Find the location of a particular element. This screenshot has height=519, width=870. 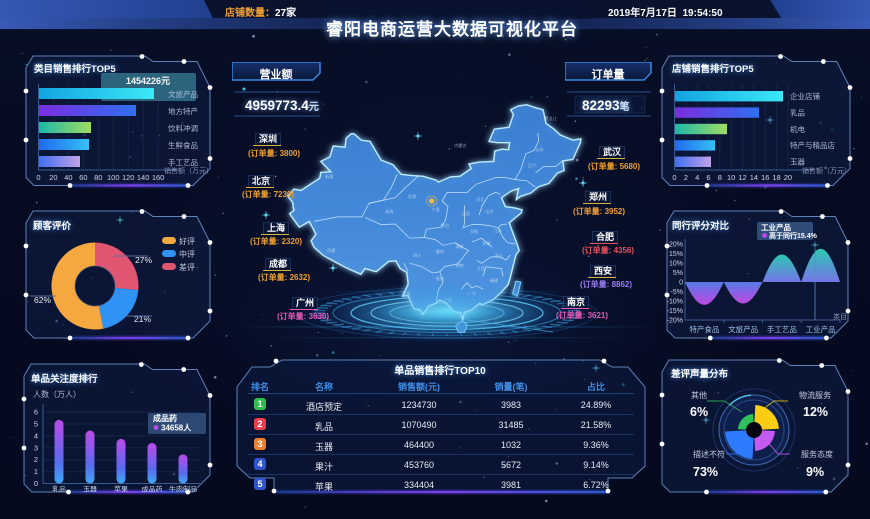

svg-text: 地方特产 is located at coordinates (183, 111).